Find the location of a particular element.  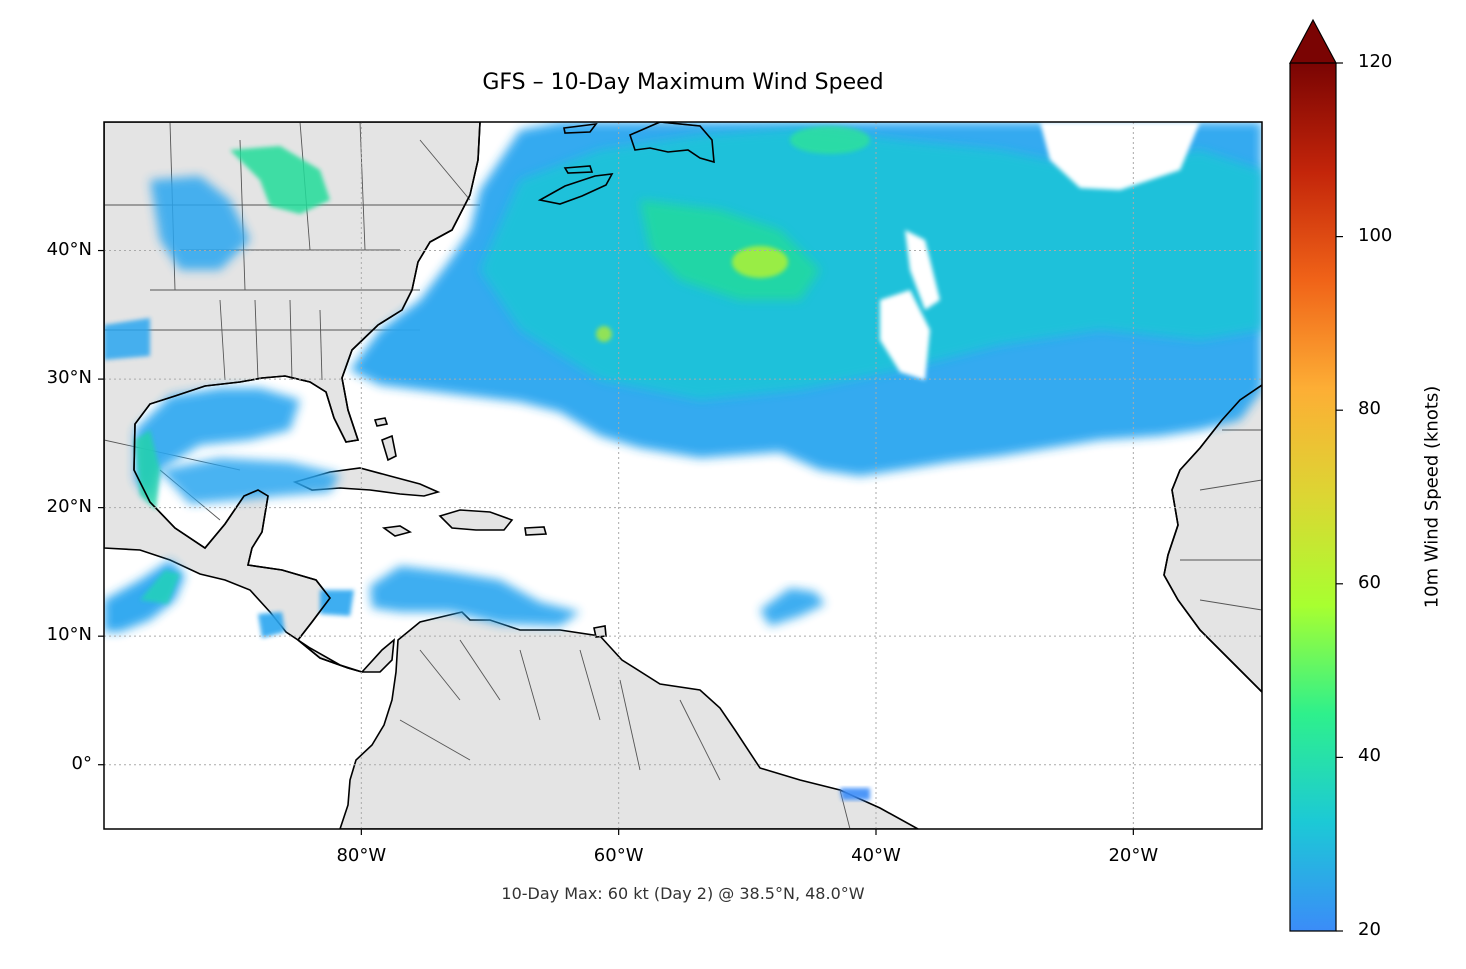

lat-tick-label: 30°N is located at coordinates (69, 378).